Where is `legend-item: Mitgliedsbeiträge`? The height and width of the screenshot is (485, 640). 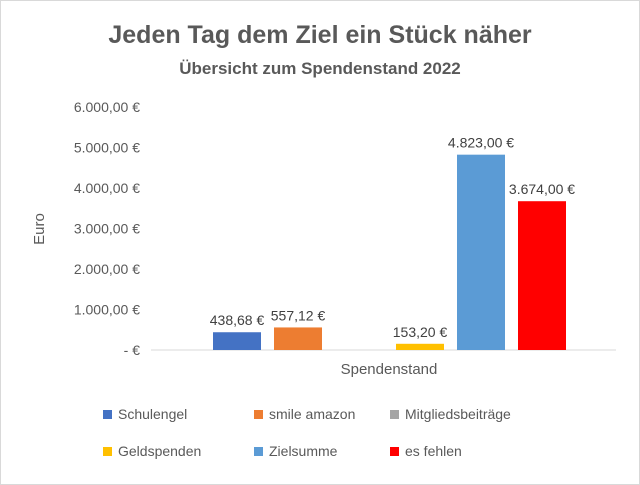
legend-item: Mitgliedsbeiträge is located at coordinates (450, 414).